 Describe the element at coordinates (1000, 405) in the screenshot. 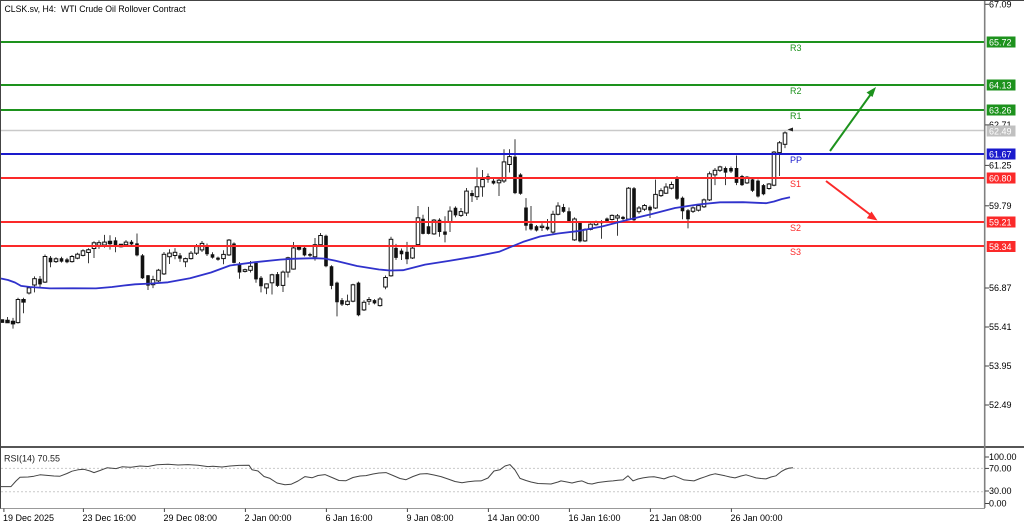

I see `svg-text: 52.49` at that location.